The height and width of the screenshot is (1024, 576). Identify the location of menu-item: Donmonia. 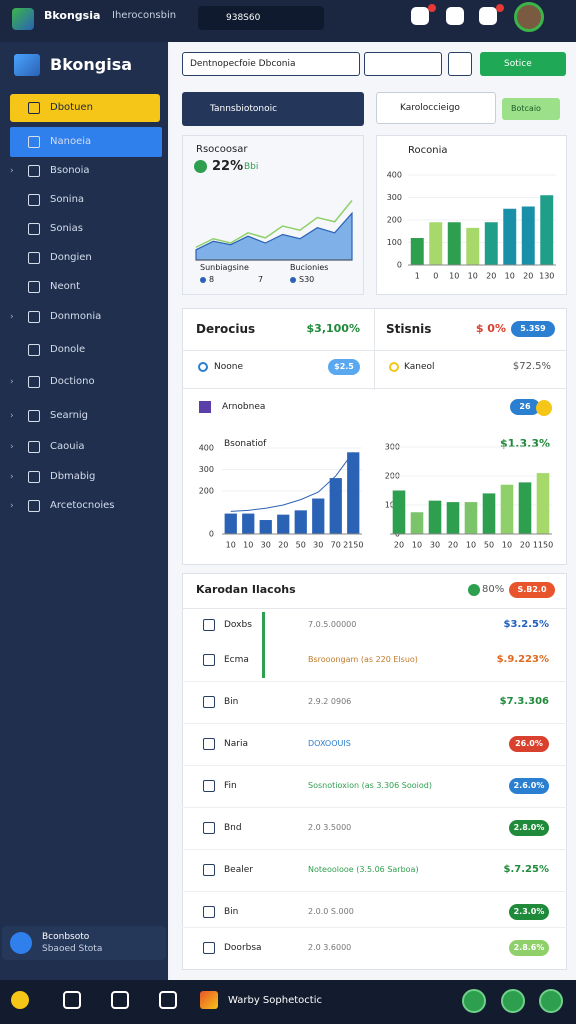
(76, 316).